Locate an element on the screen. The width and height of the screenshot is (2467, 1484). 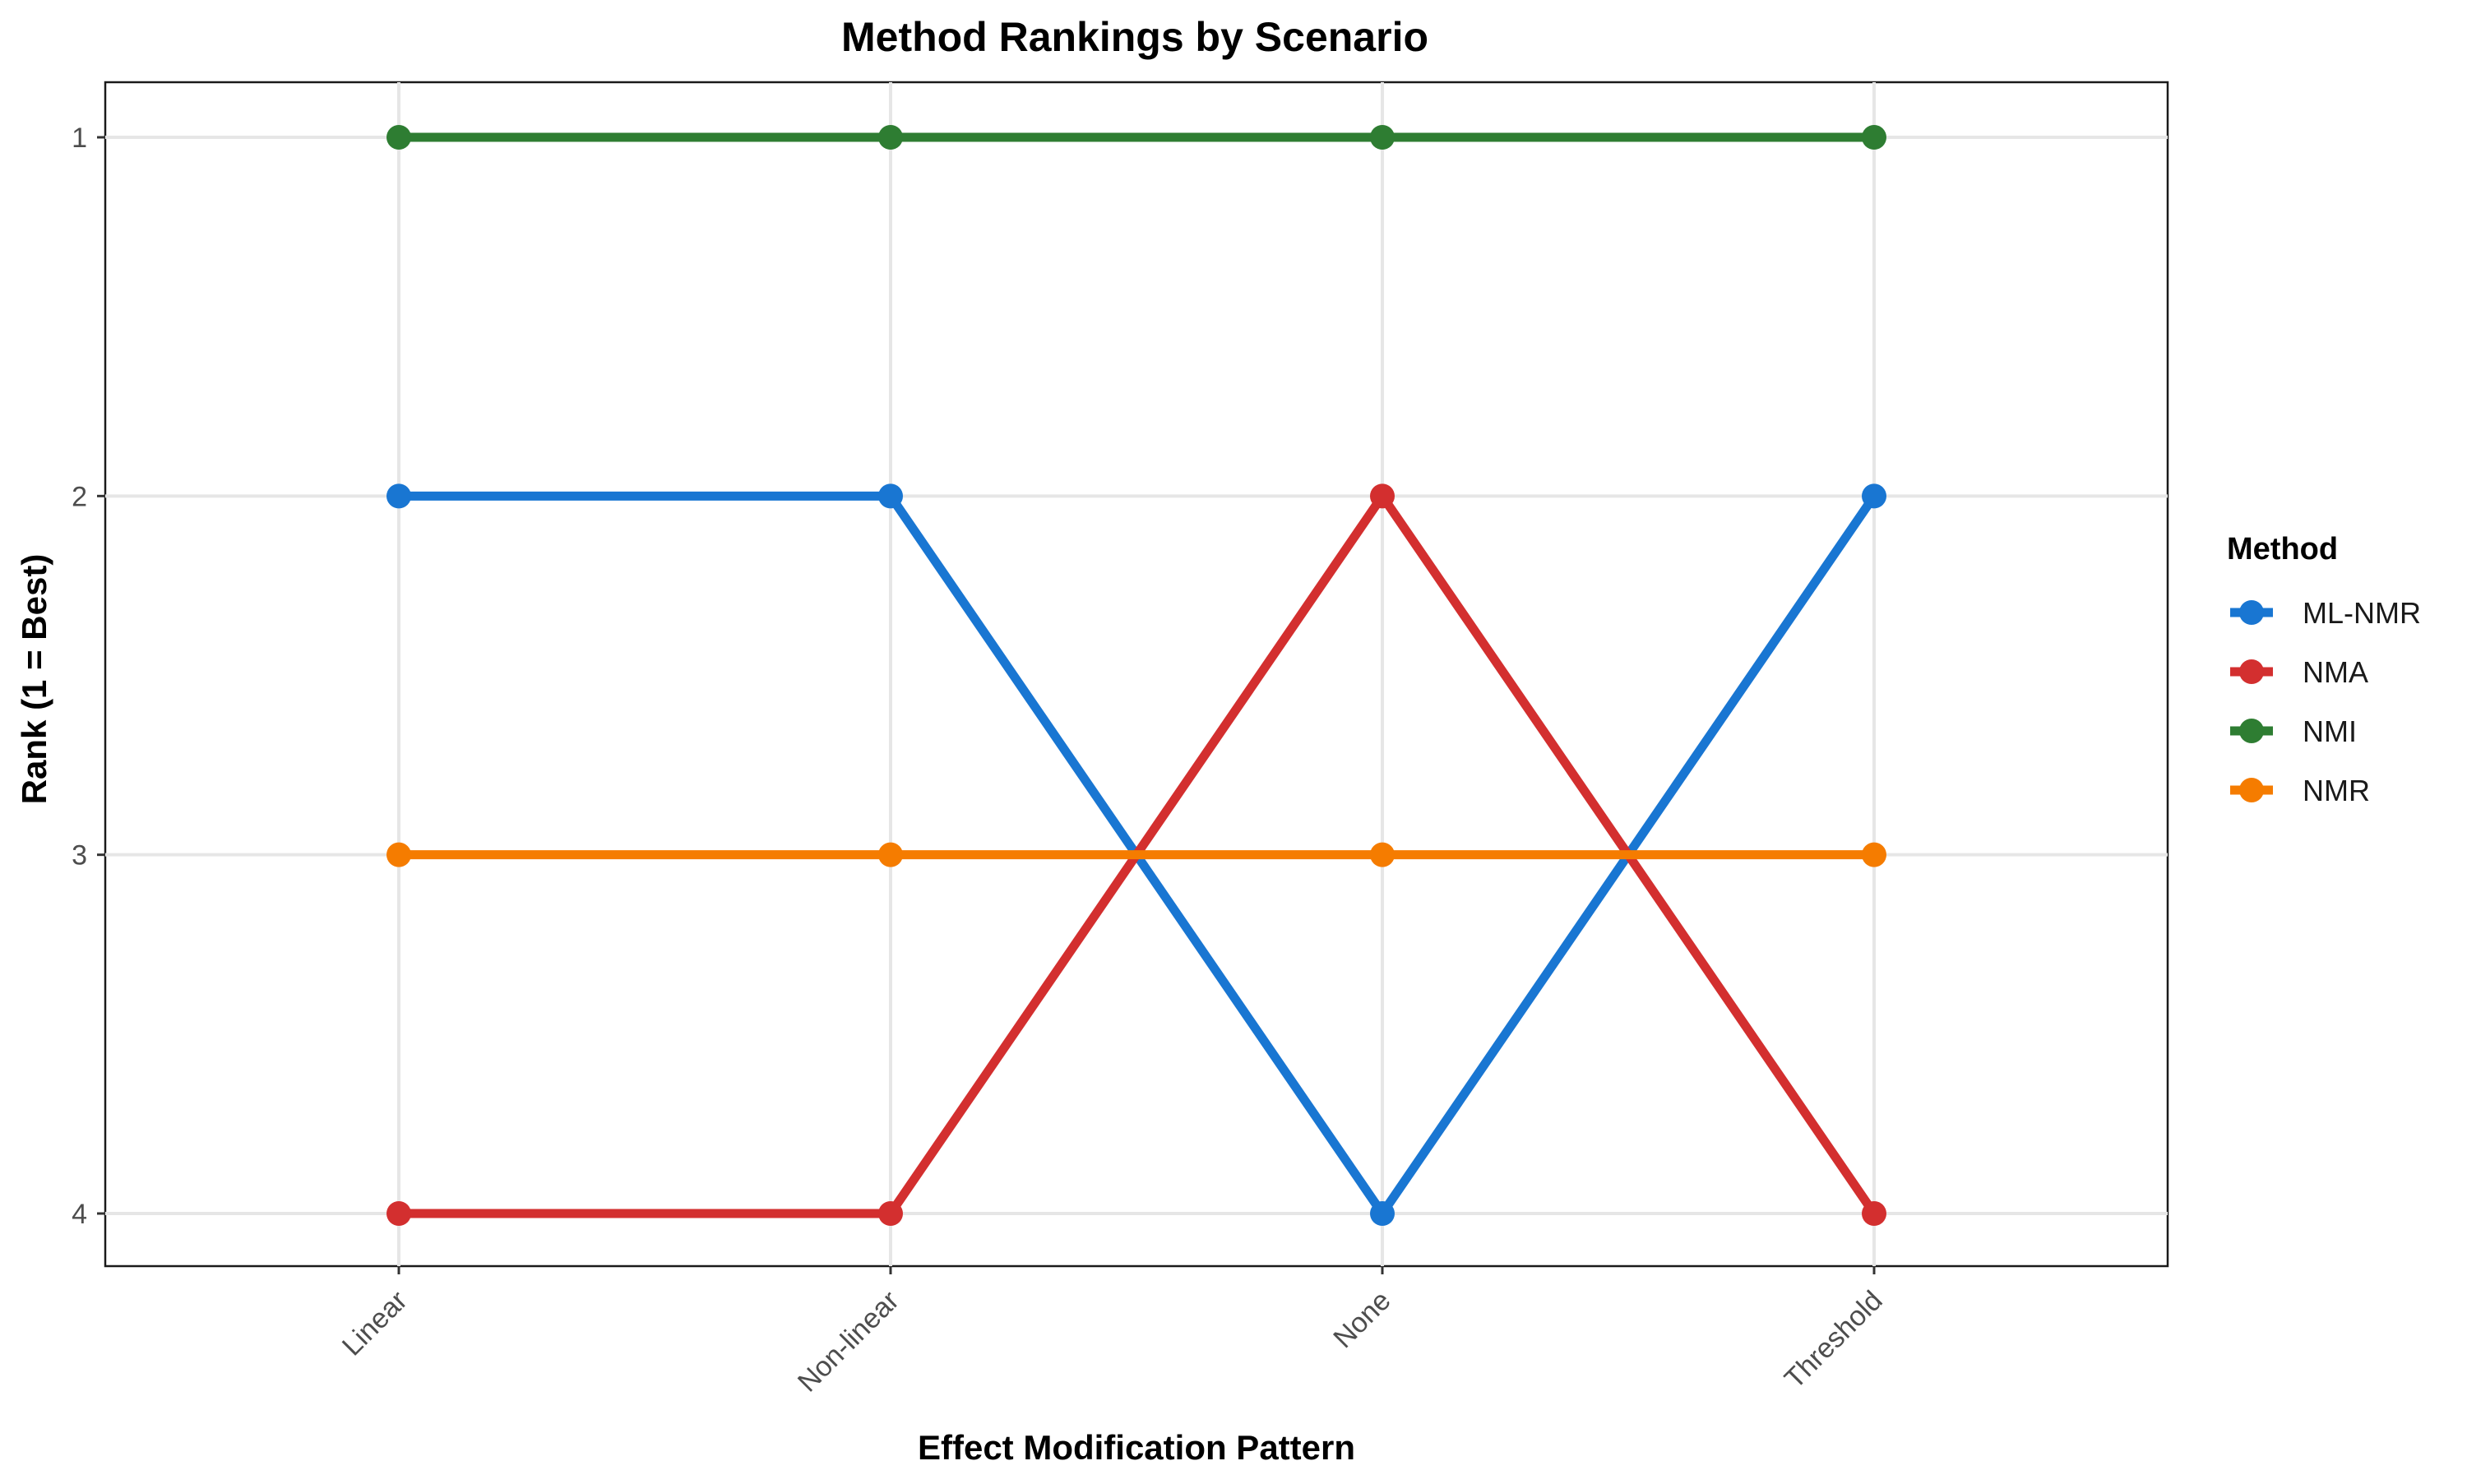
legend-key-point-nmi is located at coordinates (2252, 731).